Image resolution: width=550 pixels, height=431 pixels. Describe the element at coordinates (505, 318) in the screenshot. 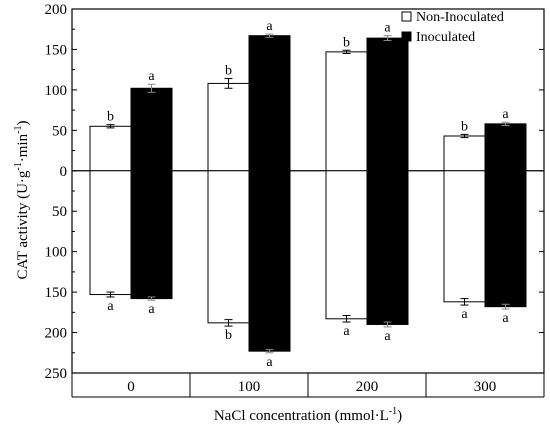

I see `sig-letter-inoculated-lower-300: a` at that location.